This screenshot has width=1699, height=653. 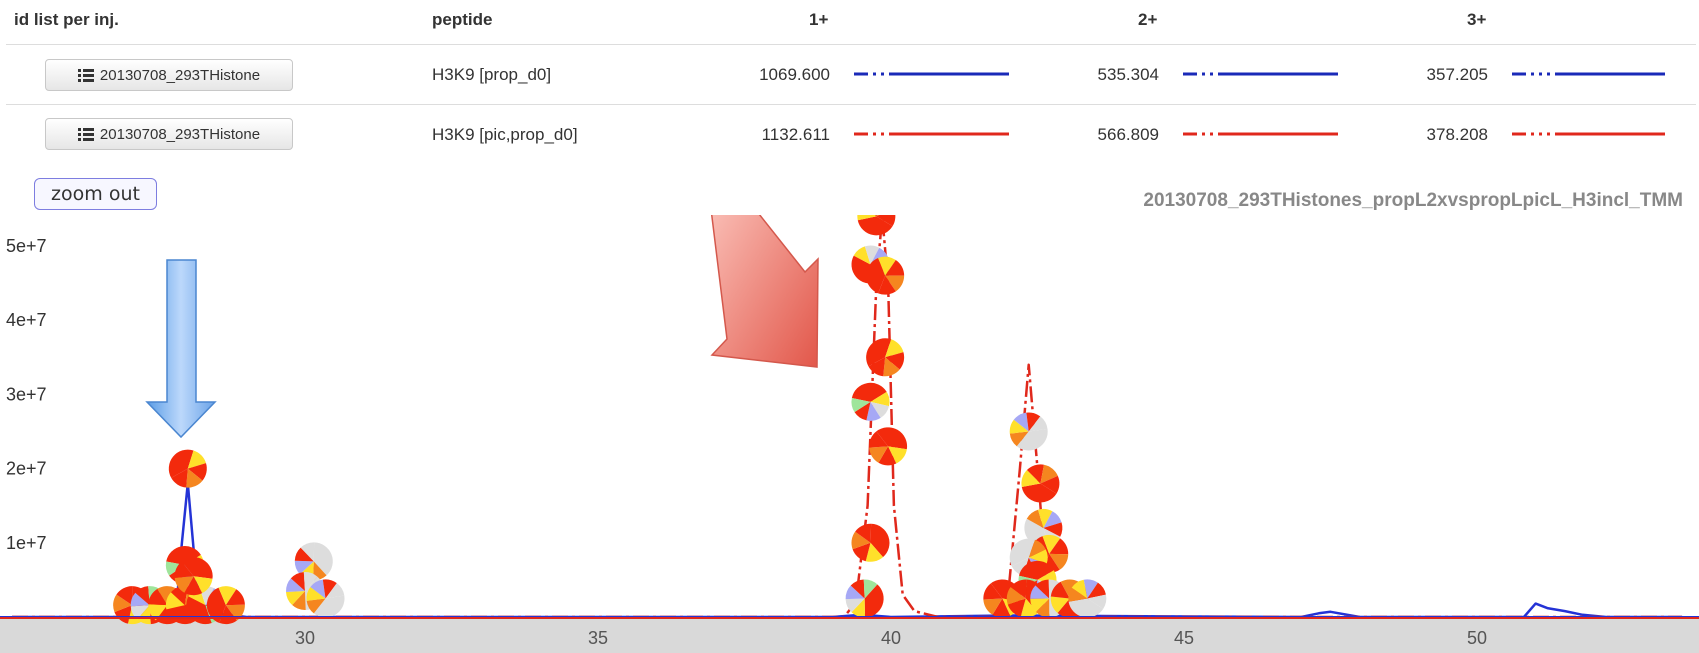 I want to click on y-tick-label: 2e+7, so click(x=26, y=469).